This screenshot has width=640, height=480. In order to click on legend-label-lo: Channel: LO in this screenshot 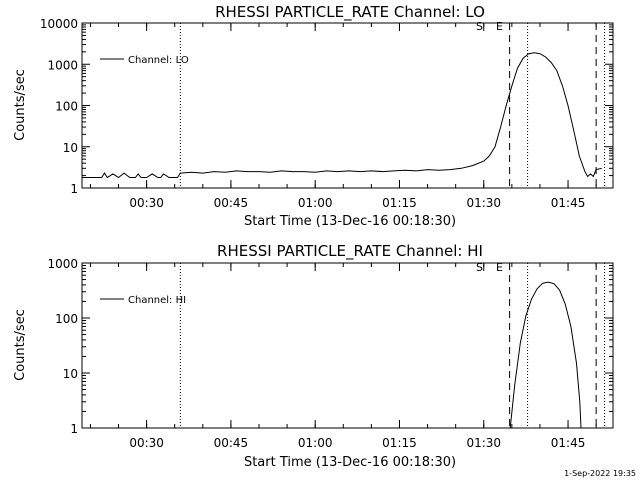, I will do `click(158, 60)`.